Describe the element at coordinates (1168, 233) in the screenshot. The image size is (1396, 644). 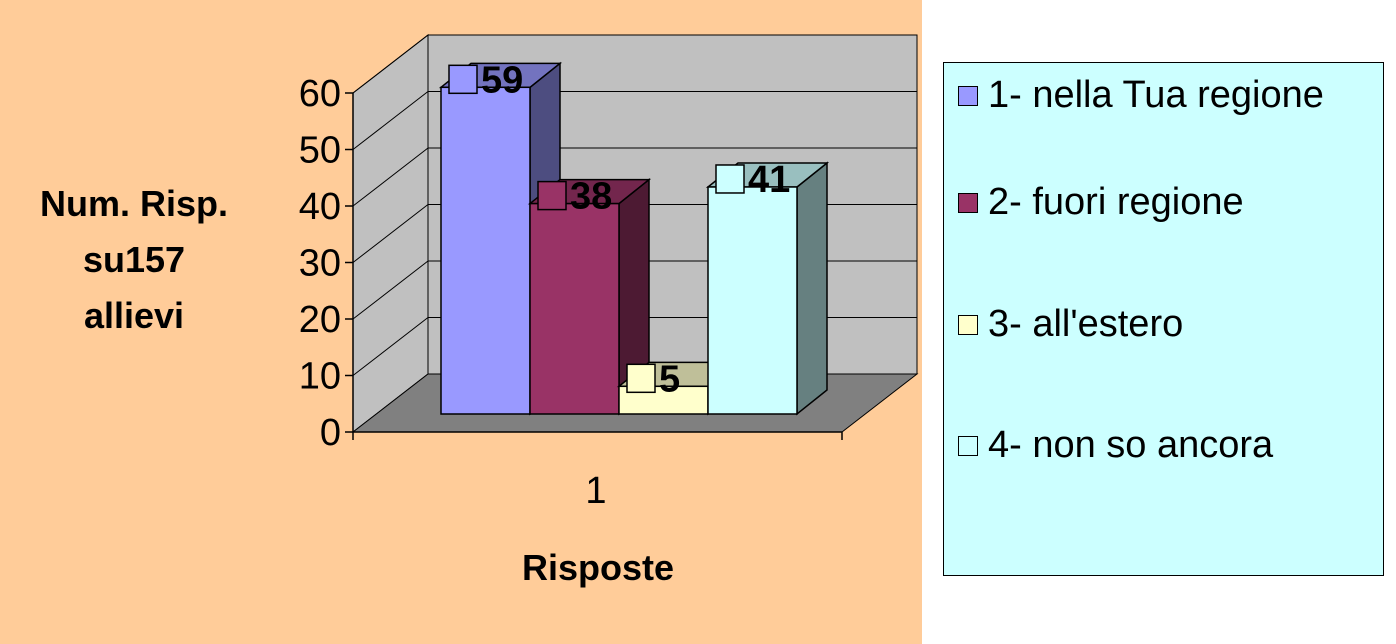
I see `legend-item: 2- fuori regione` at that location.